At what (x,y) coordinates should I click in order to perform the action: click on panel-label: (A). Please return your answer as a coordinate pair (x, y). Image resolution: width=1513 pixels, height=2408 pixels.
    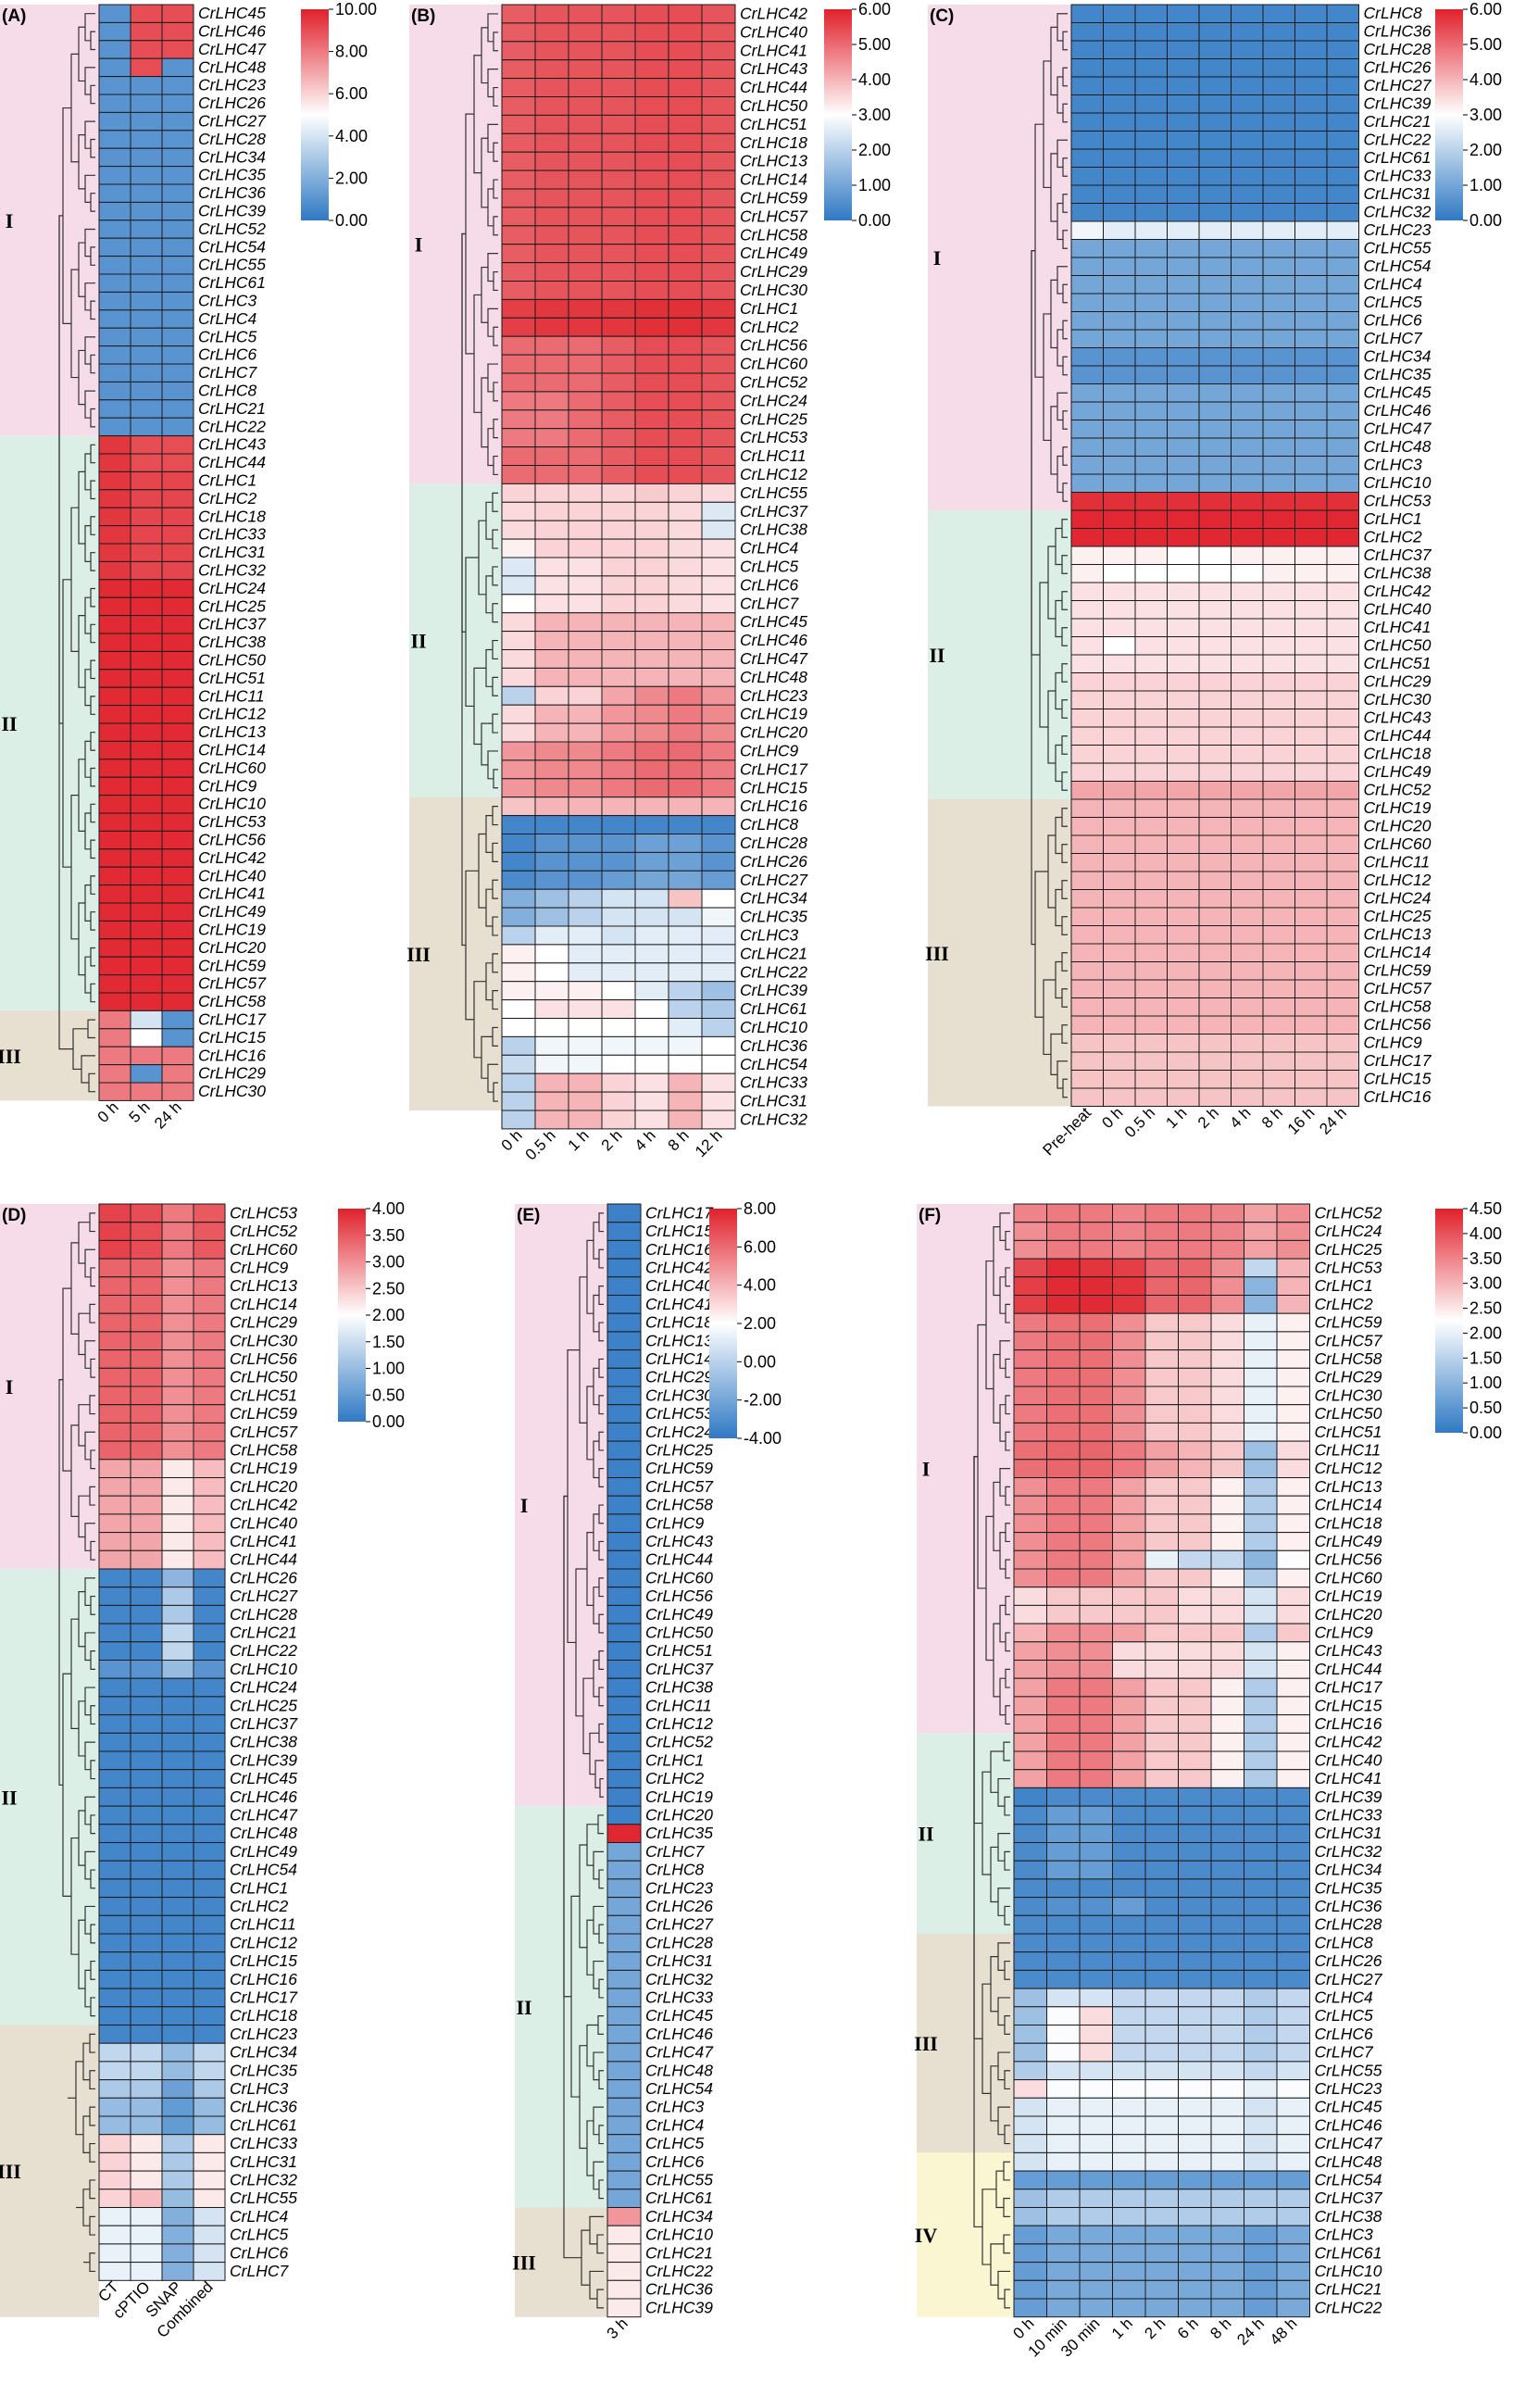
    Looking at the image, I should click on (14, 16).